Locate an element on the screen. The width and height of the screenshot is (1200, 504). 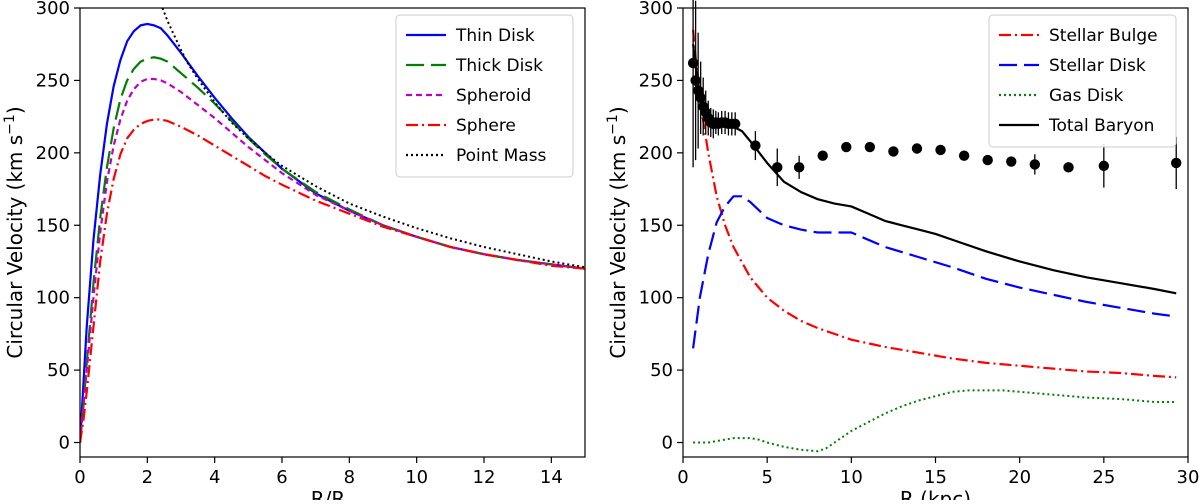
panel-1-x-tick-label: 10 is located at coordinates (416, 477).